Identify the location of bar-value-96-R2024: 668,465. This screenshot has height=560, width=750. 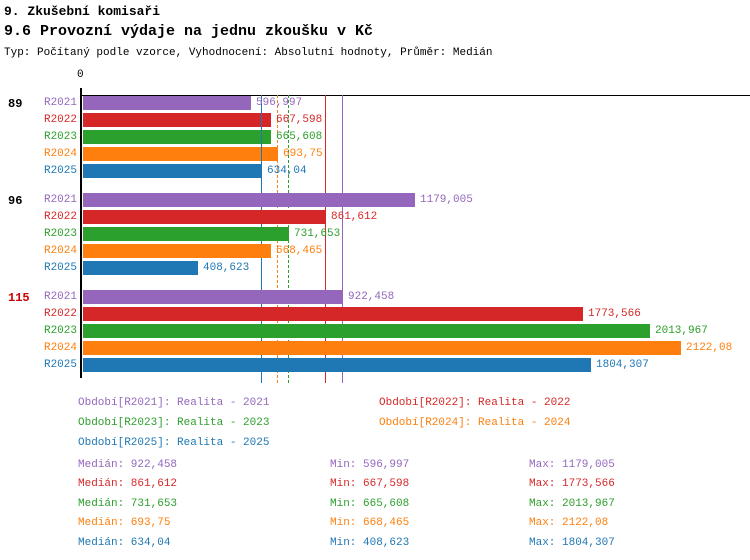
(299, 251).